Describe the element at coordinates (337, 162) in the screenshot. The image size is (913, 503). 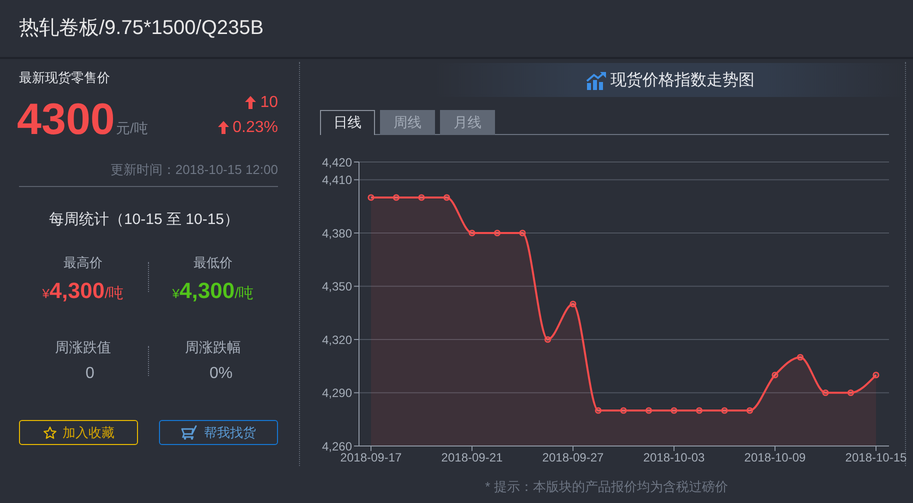
I see `y-tick-label: 4,420` at that location.